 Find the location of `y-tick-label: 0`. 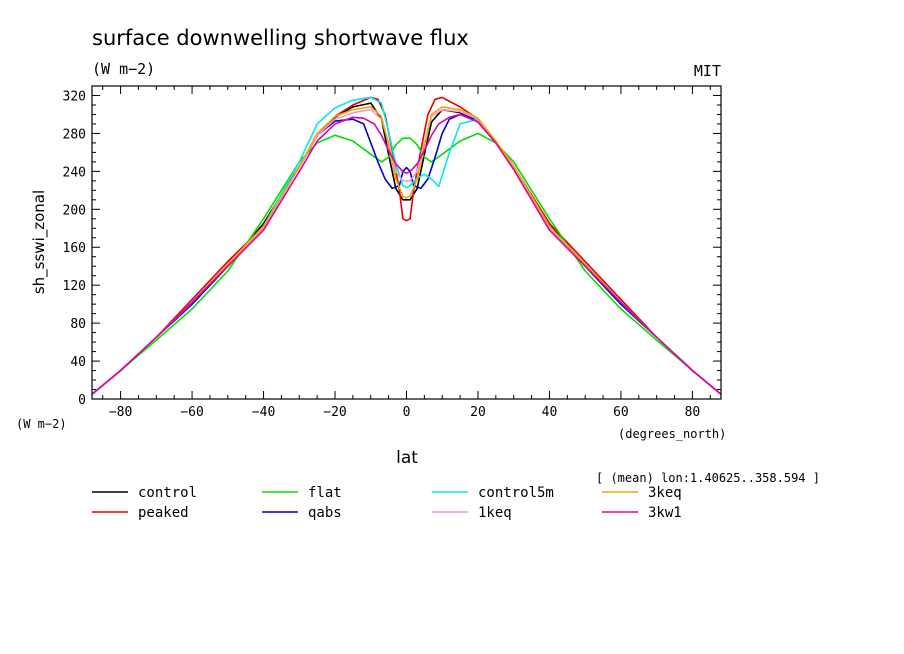

y-tick-label: 0 is located at coordinates (82, 400).